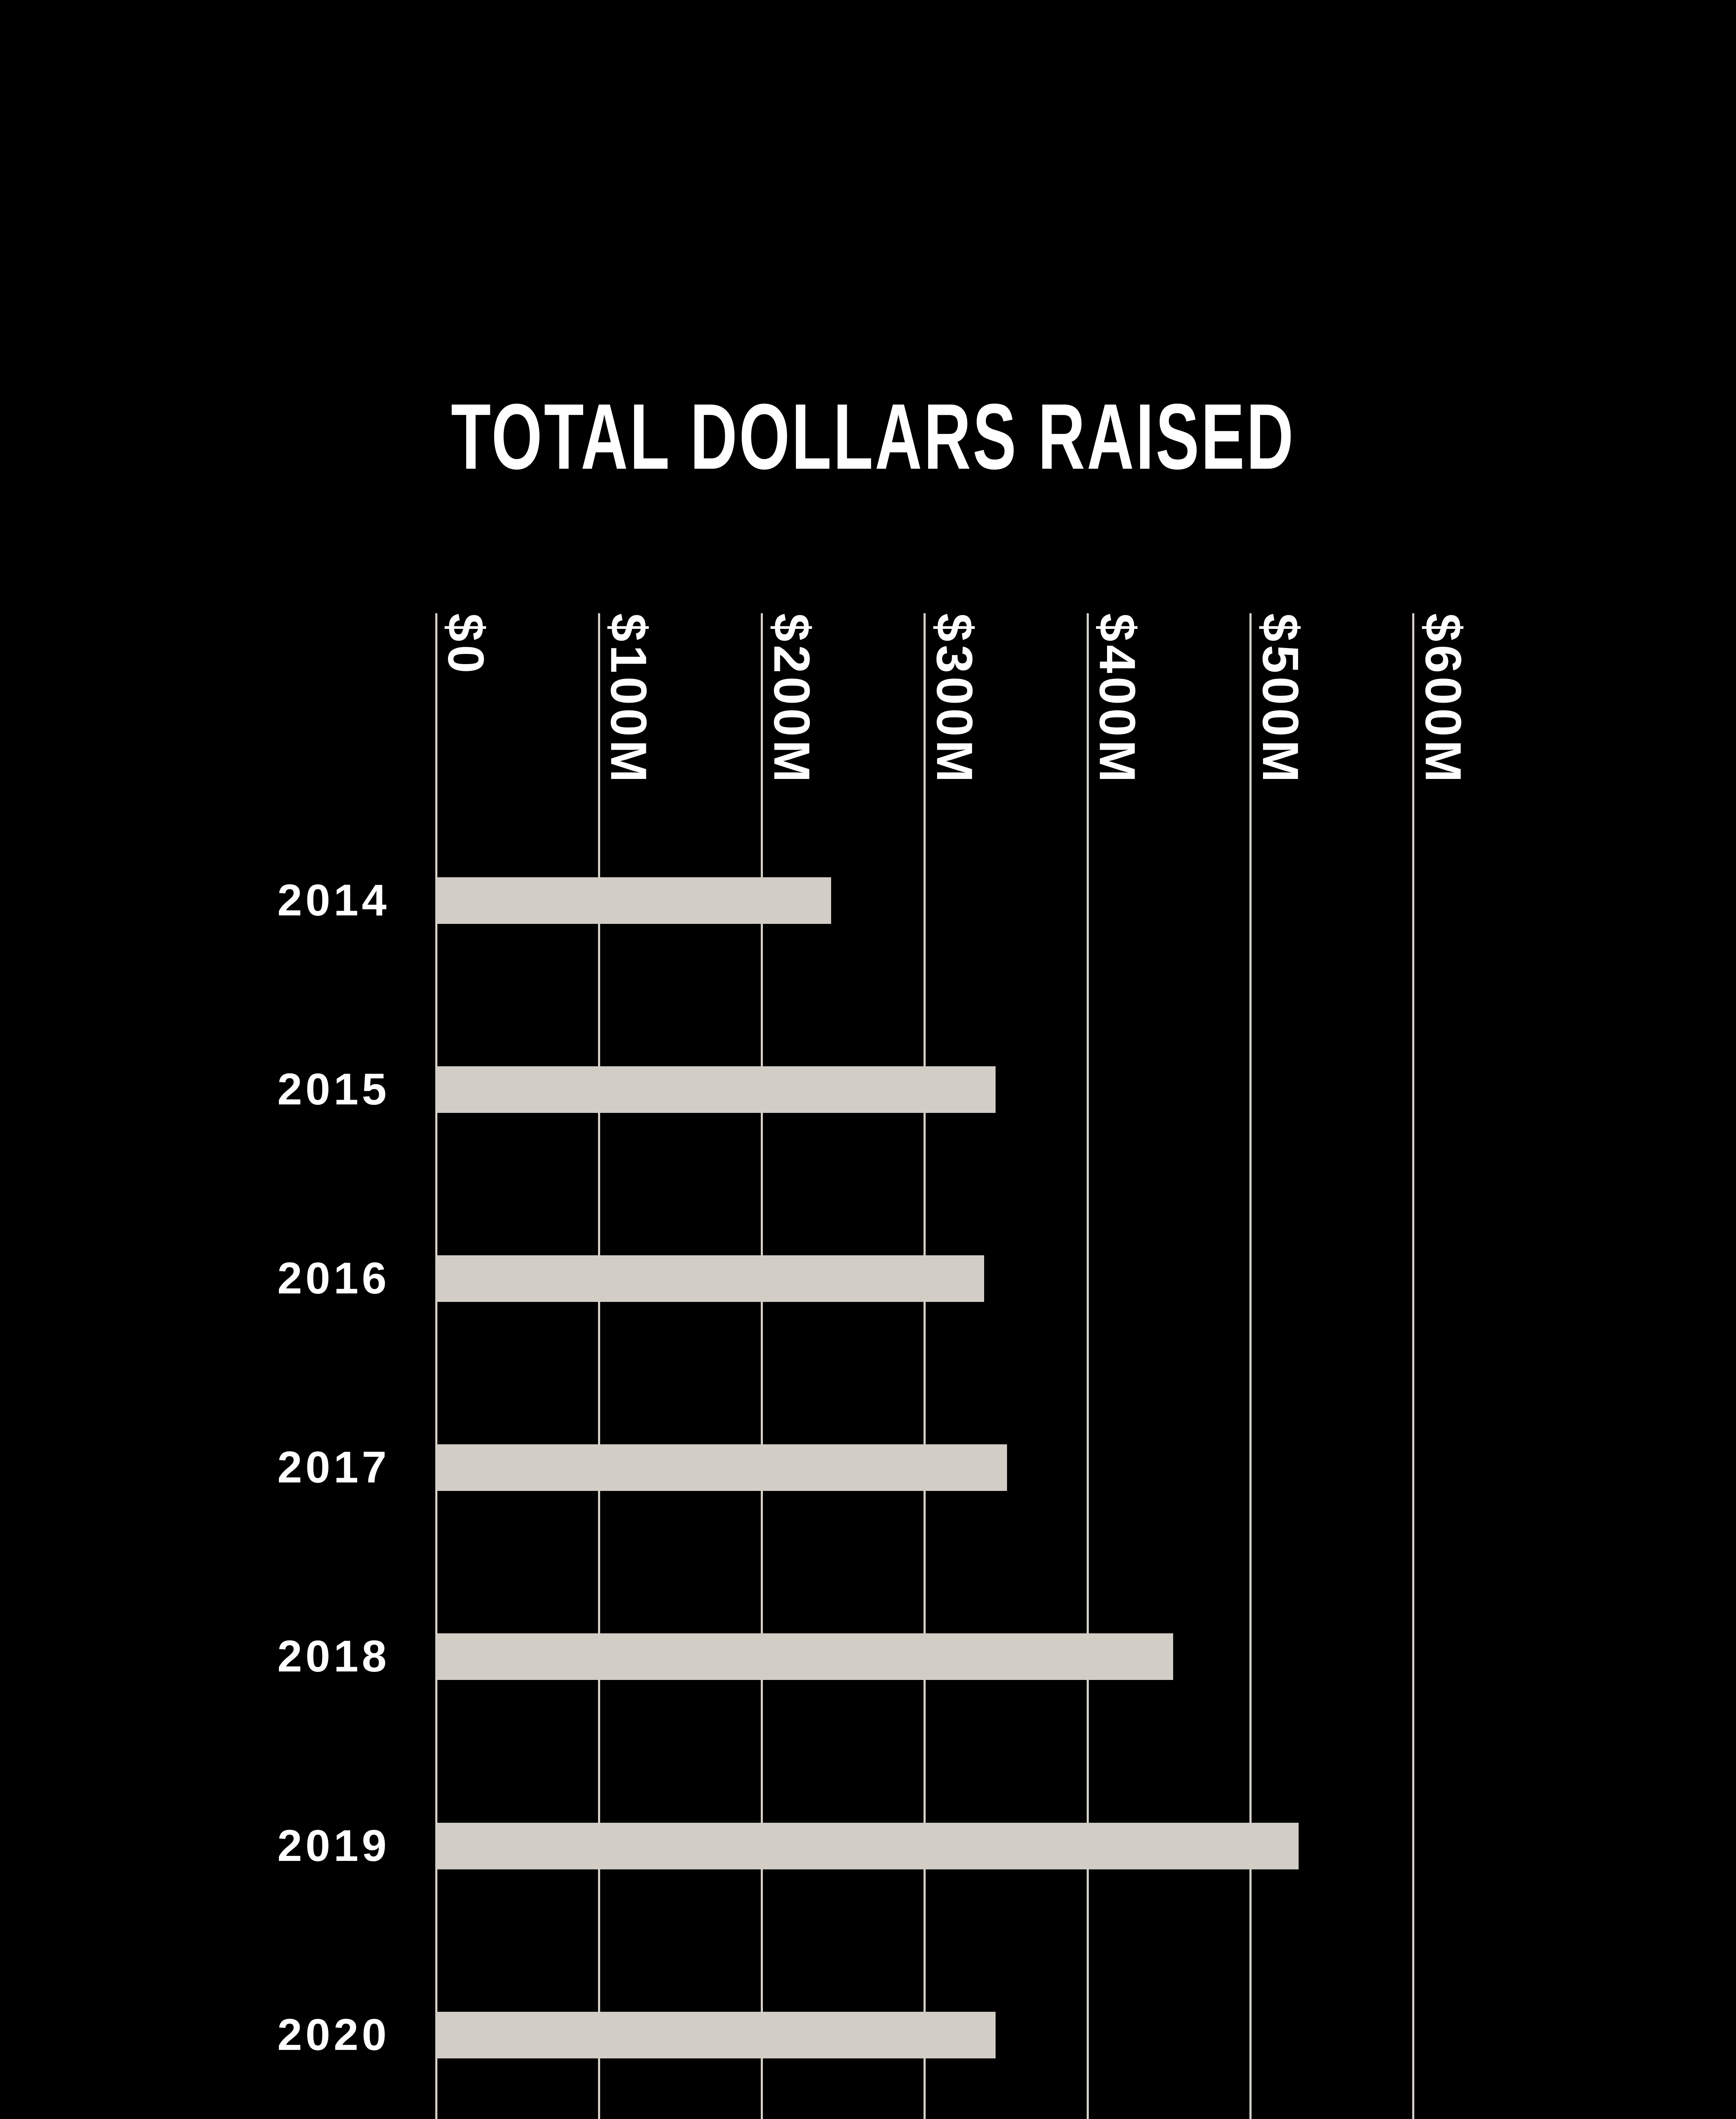  I want to click on y-axis-label: 2014, so click(333, 901).